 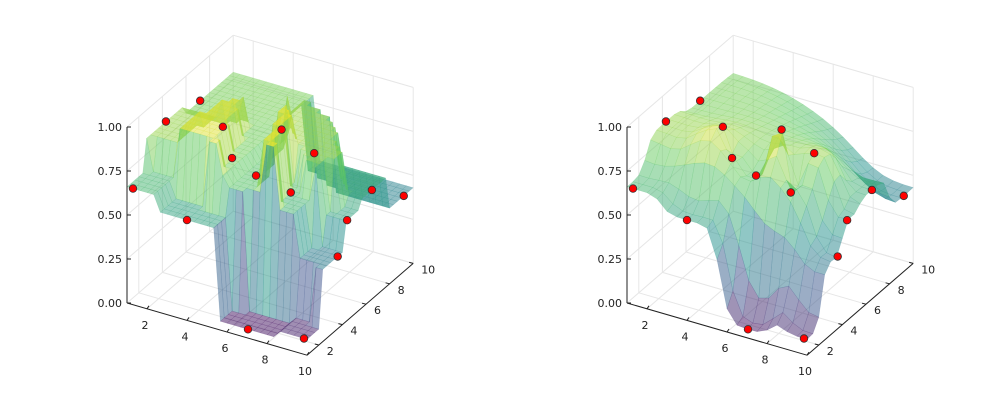 What do you see at coordinates (728, 319) in the screenshot?
I see `floor-gridline` at bounding box center [728, 319].